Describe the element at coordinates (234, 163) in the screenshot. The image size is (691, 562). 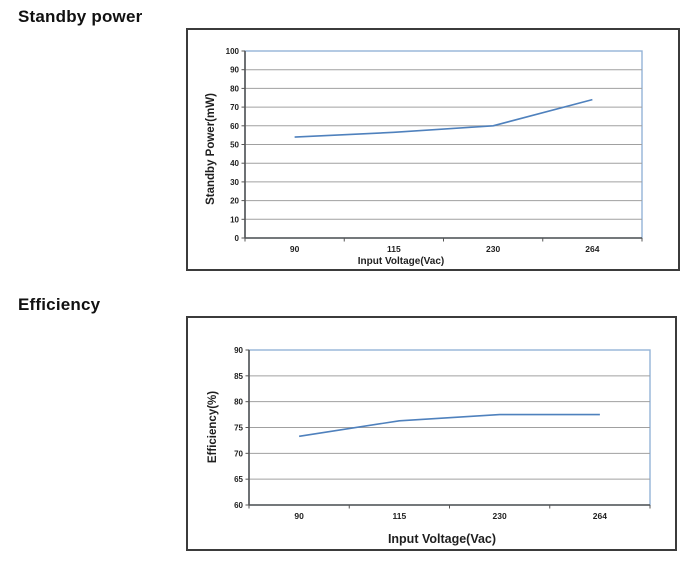
I see `y-tick-label: 40` at that location.